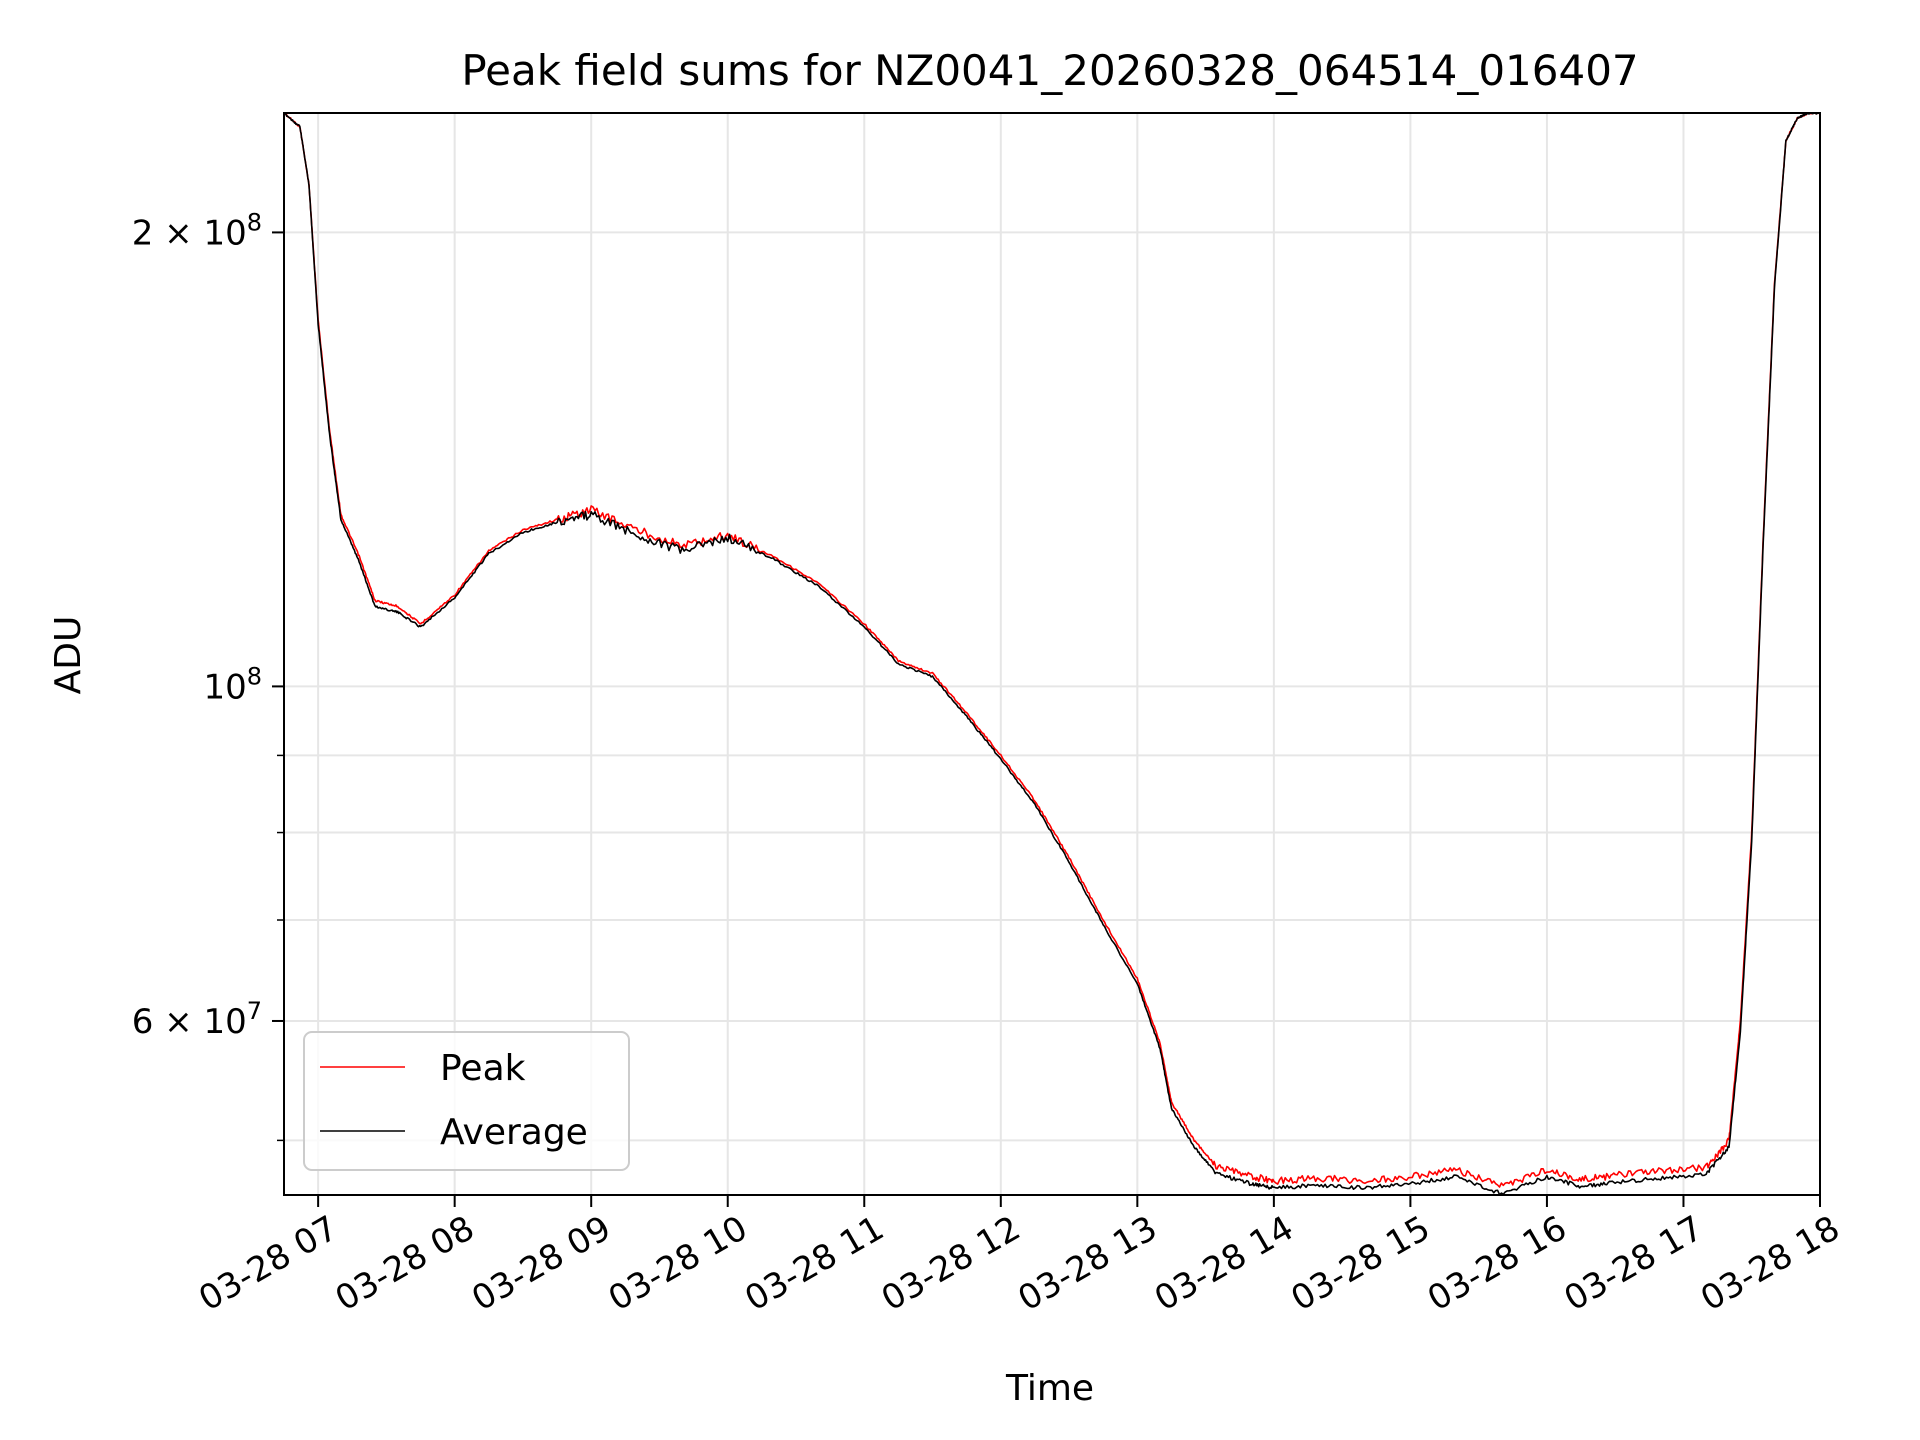 This screenshot has height=1440, width=1920. I want to click on y-tick-label: 108, so click(232, 684).